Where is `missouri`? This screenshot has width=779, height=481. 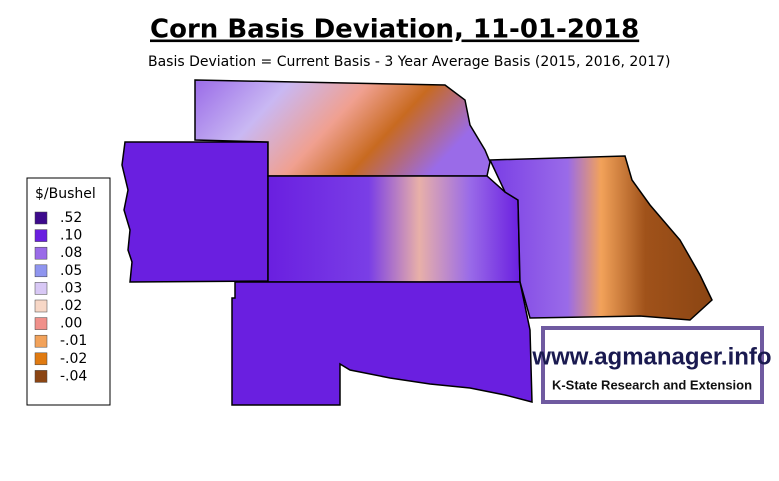
missouri is located at coordinates (600, 238).